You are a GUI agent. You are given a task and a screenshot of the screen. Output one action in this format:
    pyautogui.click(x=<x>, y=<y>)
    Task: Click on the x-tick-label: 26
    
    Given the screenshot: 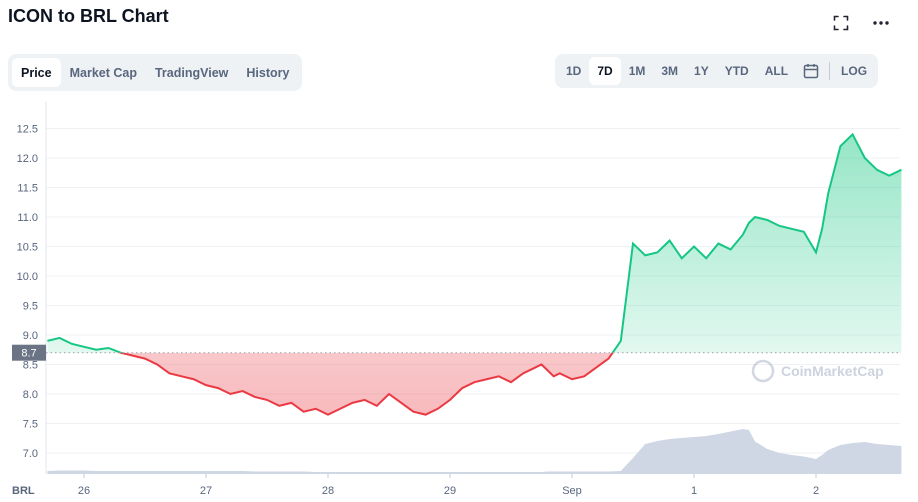 What is the action you would take?
    pyautogui.click(x=84, y=491)
    